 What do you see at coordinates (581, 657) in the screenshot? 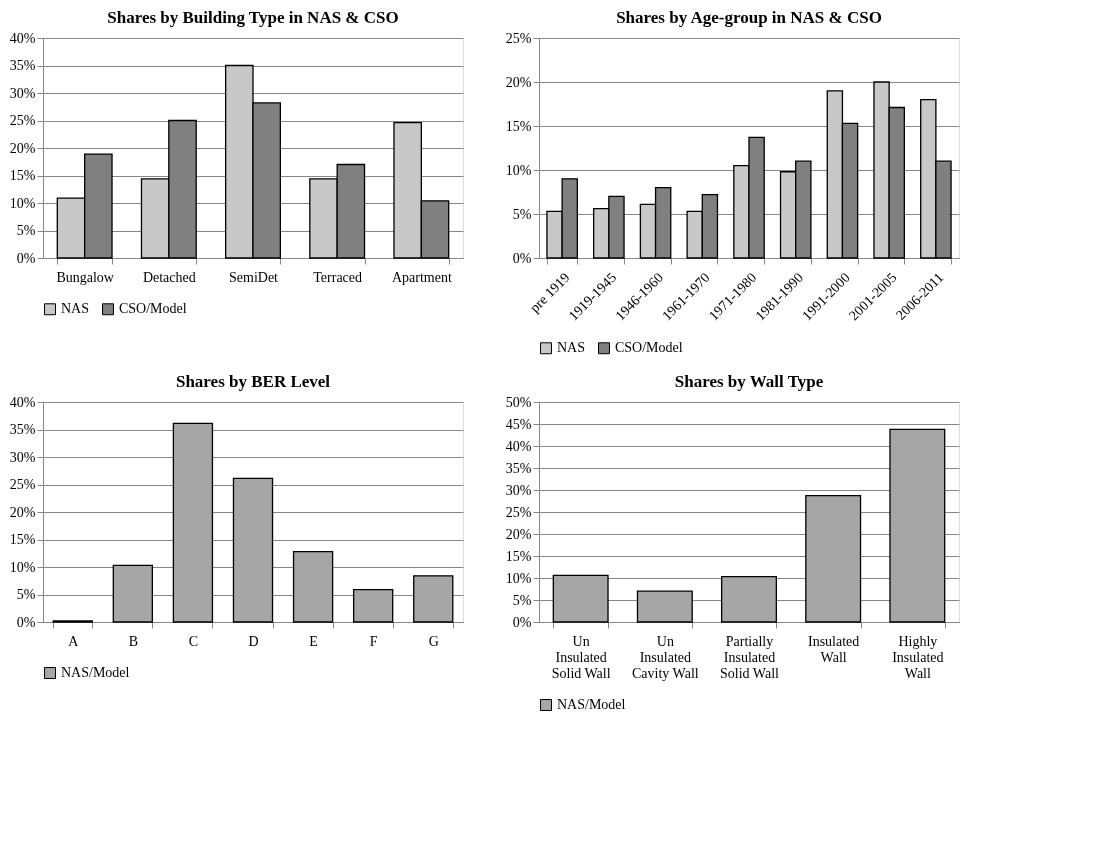
I see `x-tick-label: Un Insulated Solid Wall` at bounding box center [581, 657].